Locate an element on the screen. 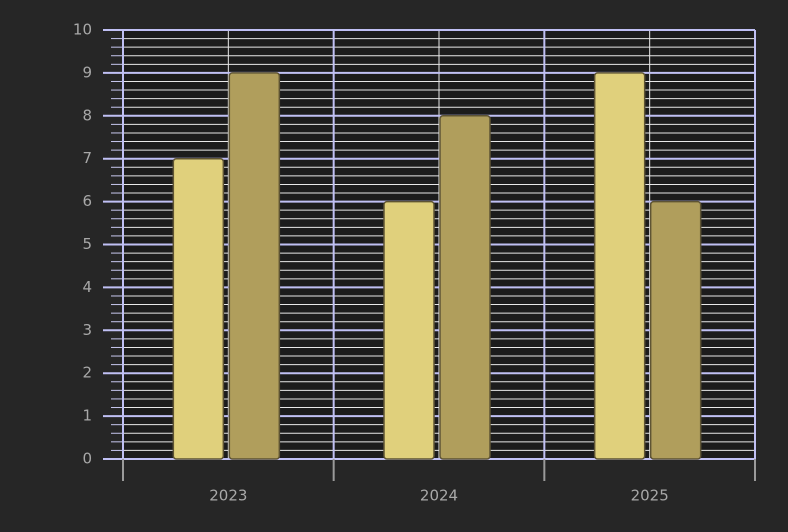 The image size is (788, 532). y-tick-label: 4 is located at coordinates (87, 287).